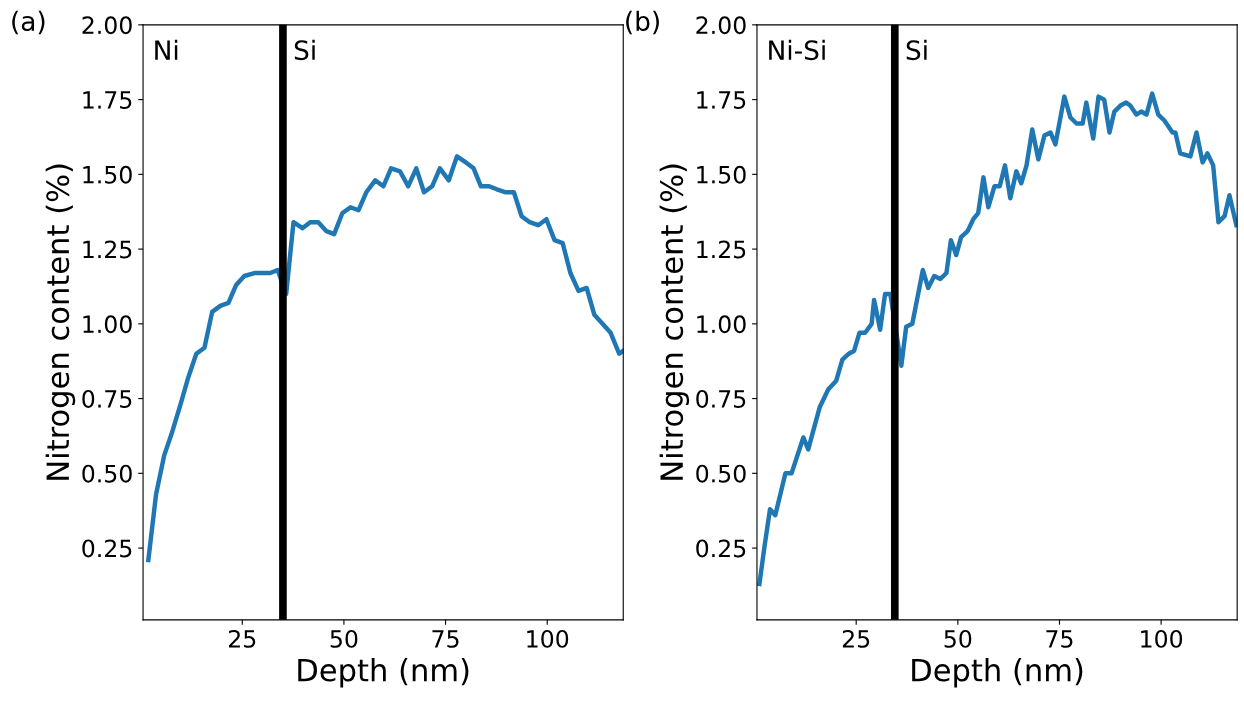 This screenshot has width=1244, height=710. I want to click on annotation: Ni-Si, so click(797, 50).